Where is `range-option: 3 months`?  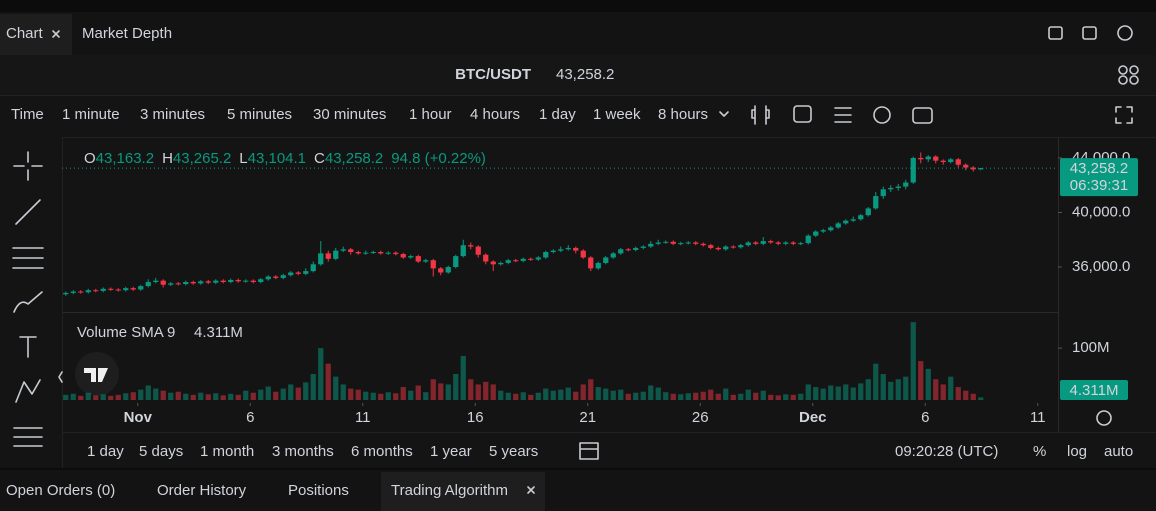 range-option: 3 months is located at coordinates (303, 451).